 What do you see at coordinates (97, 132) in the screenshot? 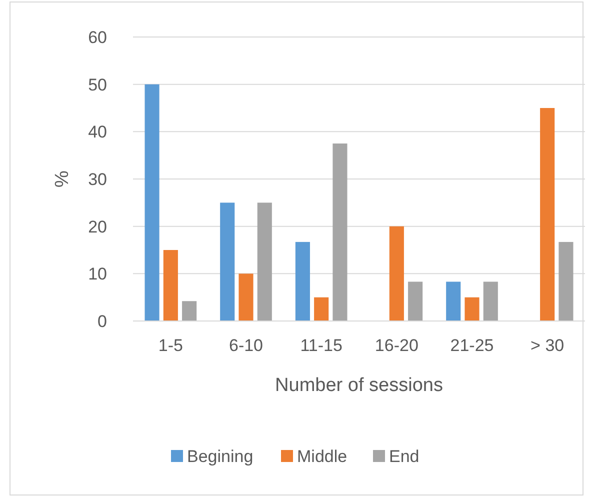
I see `y-tick-label: 40` at bounding box center [97, 132].